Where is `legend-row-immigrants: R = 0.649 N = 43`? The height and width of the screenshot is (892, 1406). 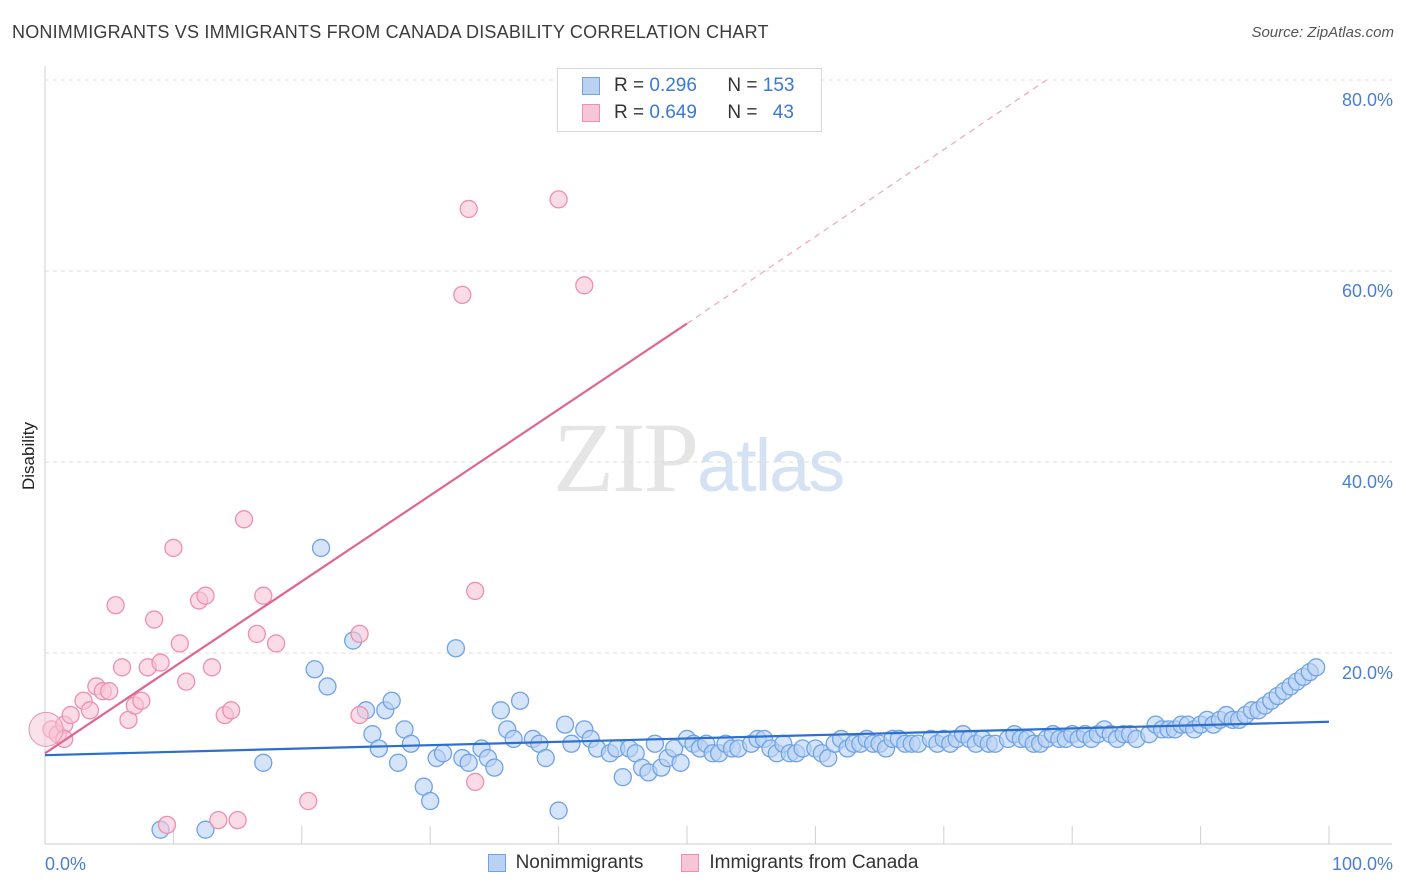
legend-row-immigrants: R = 0.649 N = 43 is located at coordinates (688, 113).